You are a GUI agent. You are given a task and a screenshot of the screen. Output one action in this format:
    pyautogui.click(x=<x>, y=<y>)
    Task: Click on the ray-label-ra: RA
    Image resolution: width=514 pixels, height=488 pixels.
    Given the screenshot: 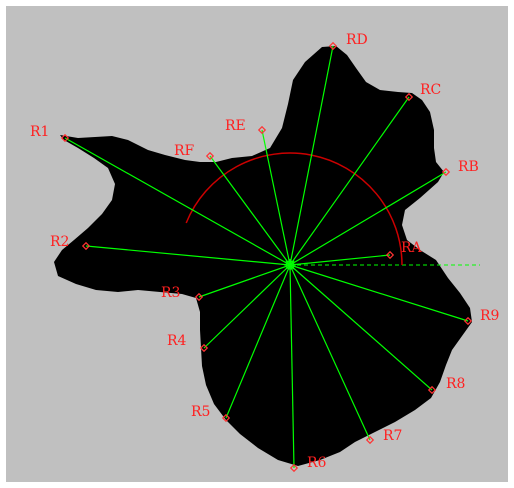 What is the action you would take?
    pyautogui.click(x=412, y=248)
    